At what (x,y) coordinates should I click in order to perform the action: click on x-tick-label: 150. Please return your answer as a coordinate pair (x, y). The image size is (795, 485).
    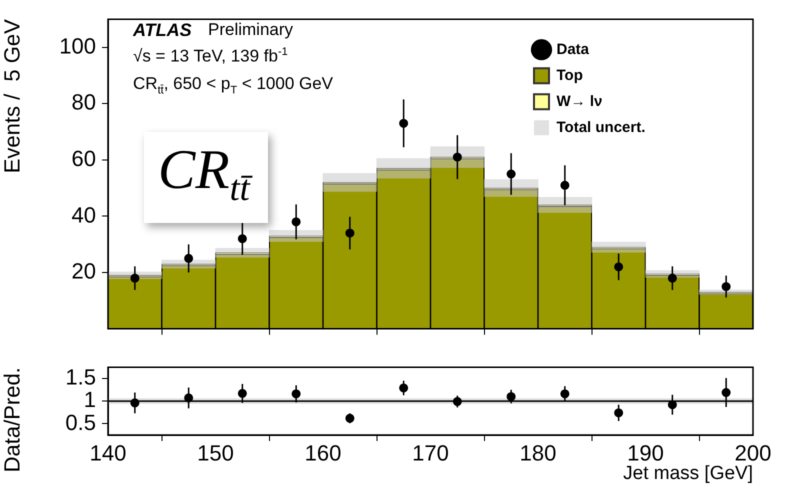
    Looking at the image, I should click on (215, 453).